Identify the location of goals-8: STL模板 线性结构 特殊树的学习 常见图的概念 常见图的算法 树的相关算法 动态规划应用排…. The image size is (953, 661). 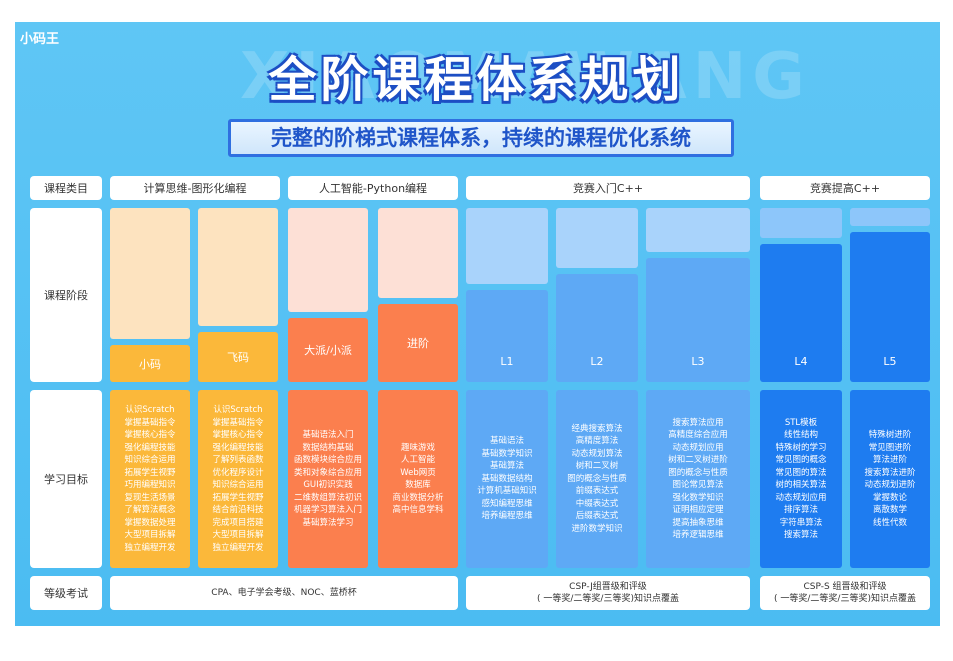
(801, 479).